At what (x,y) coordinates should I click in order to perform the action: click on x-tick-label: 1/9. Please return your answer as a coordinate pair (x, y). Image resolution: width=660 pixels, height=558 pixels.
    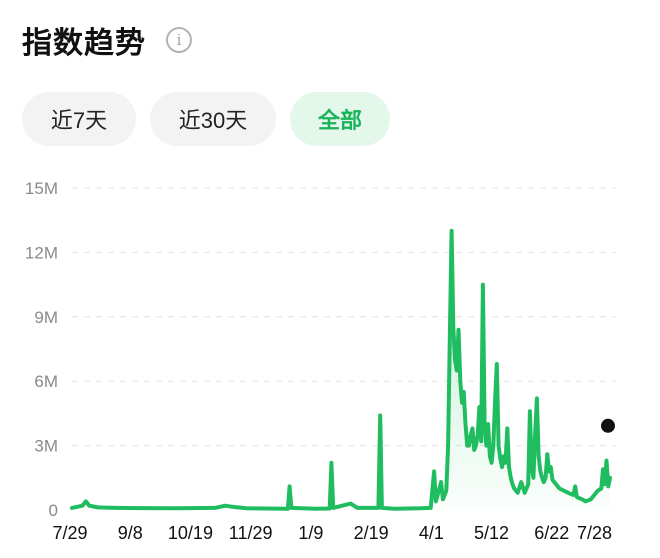
    Looking at the image, I should click on (310, 533).